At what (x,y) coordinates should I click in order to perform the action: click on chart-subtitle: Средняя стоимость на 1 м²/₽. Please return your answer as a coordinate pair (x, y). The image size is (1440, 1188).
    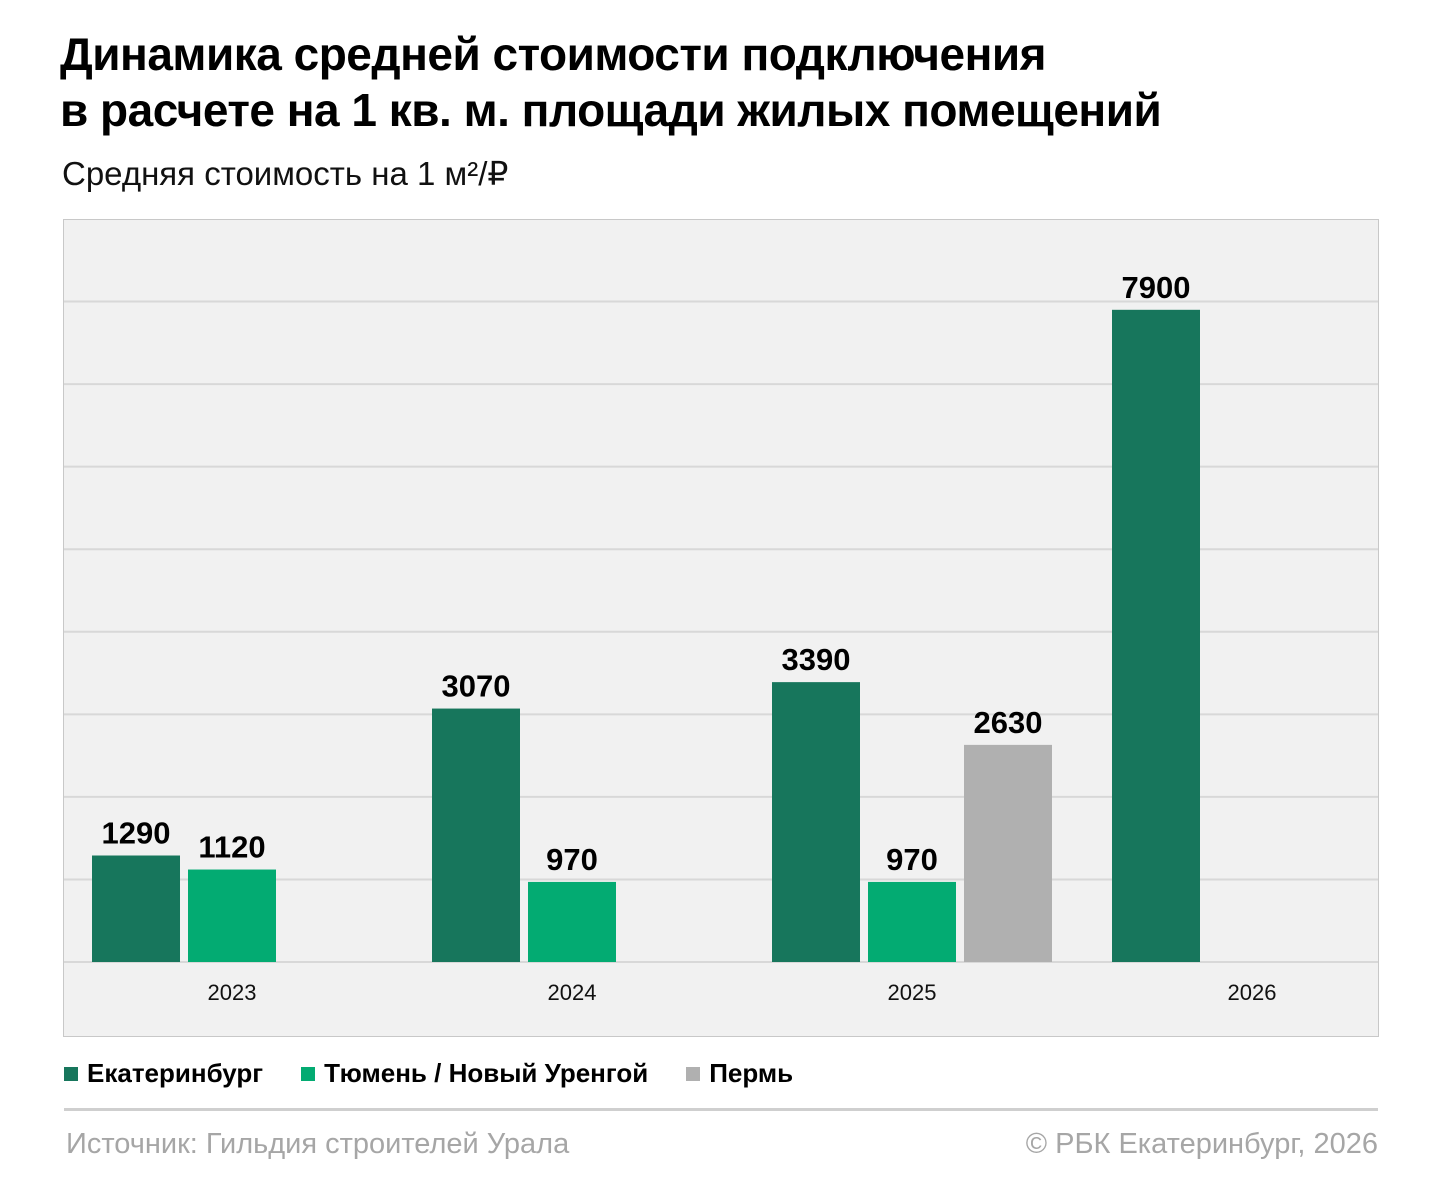
    Looking at the image, I should click on (285, 173).